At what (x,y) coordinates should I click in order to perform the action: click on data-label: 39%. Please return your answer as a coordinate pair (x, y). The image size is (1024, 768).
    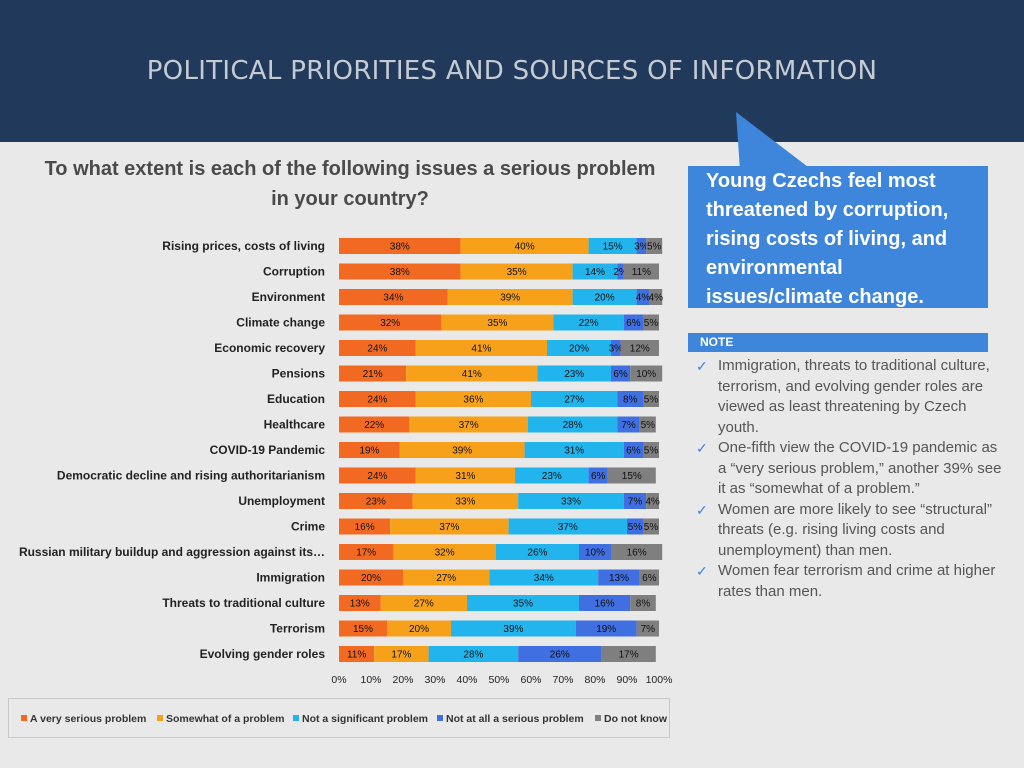
    Looking at the image, I should click on (513, 629).